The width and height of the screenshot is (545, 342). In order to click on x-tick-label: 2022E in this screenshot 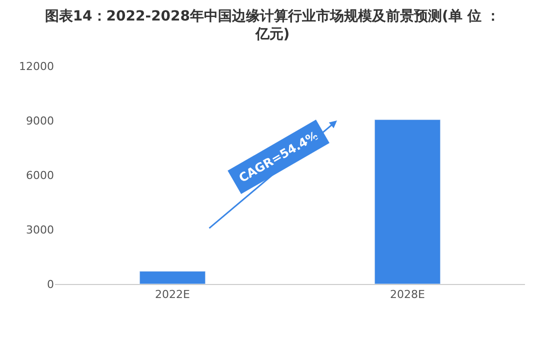, I will do `click(172, 295)`.